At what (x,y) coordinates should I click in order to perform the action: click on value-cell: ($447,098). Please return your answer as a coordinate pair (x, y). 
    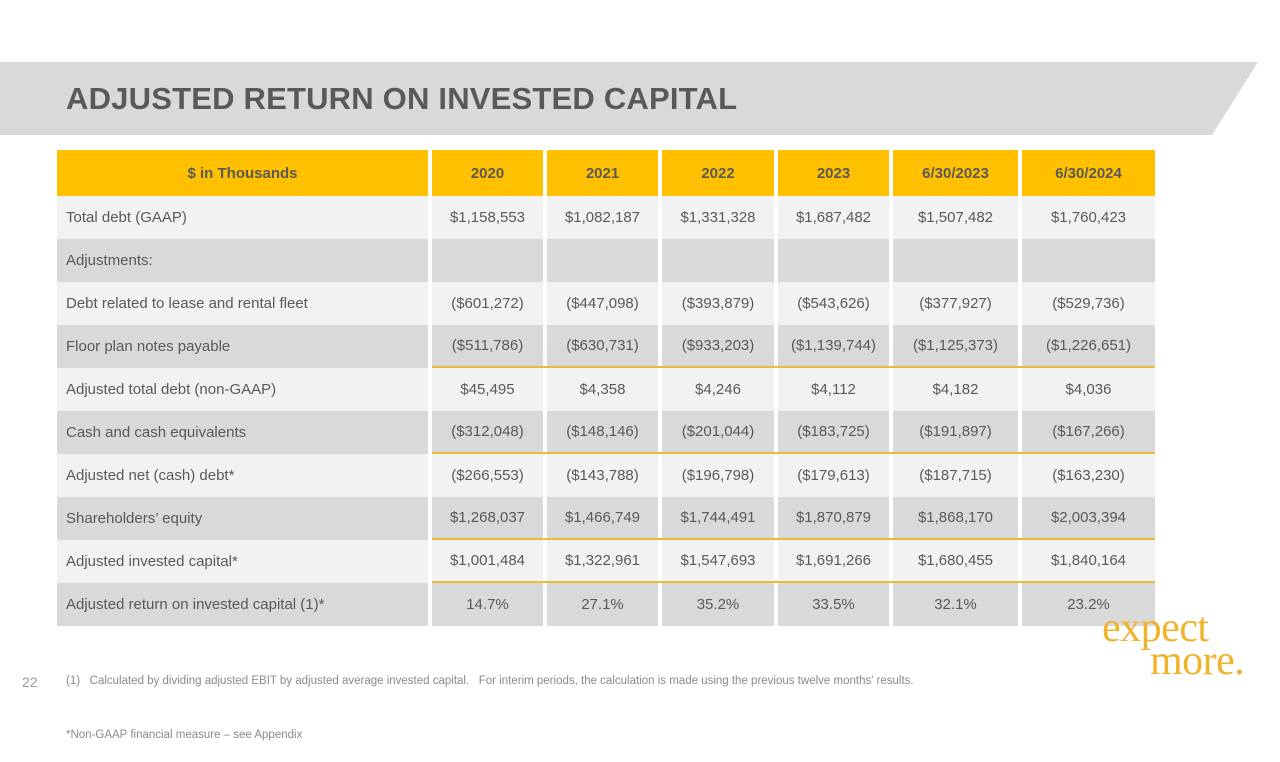
    Looking at the image, I should click on (602, 303).